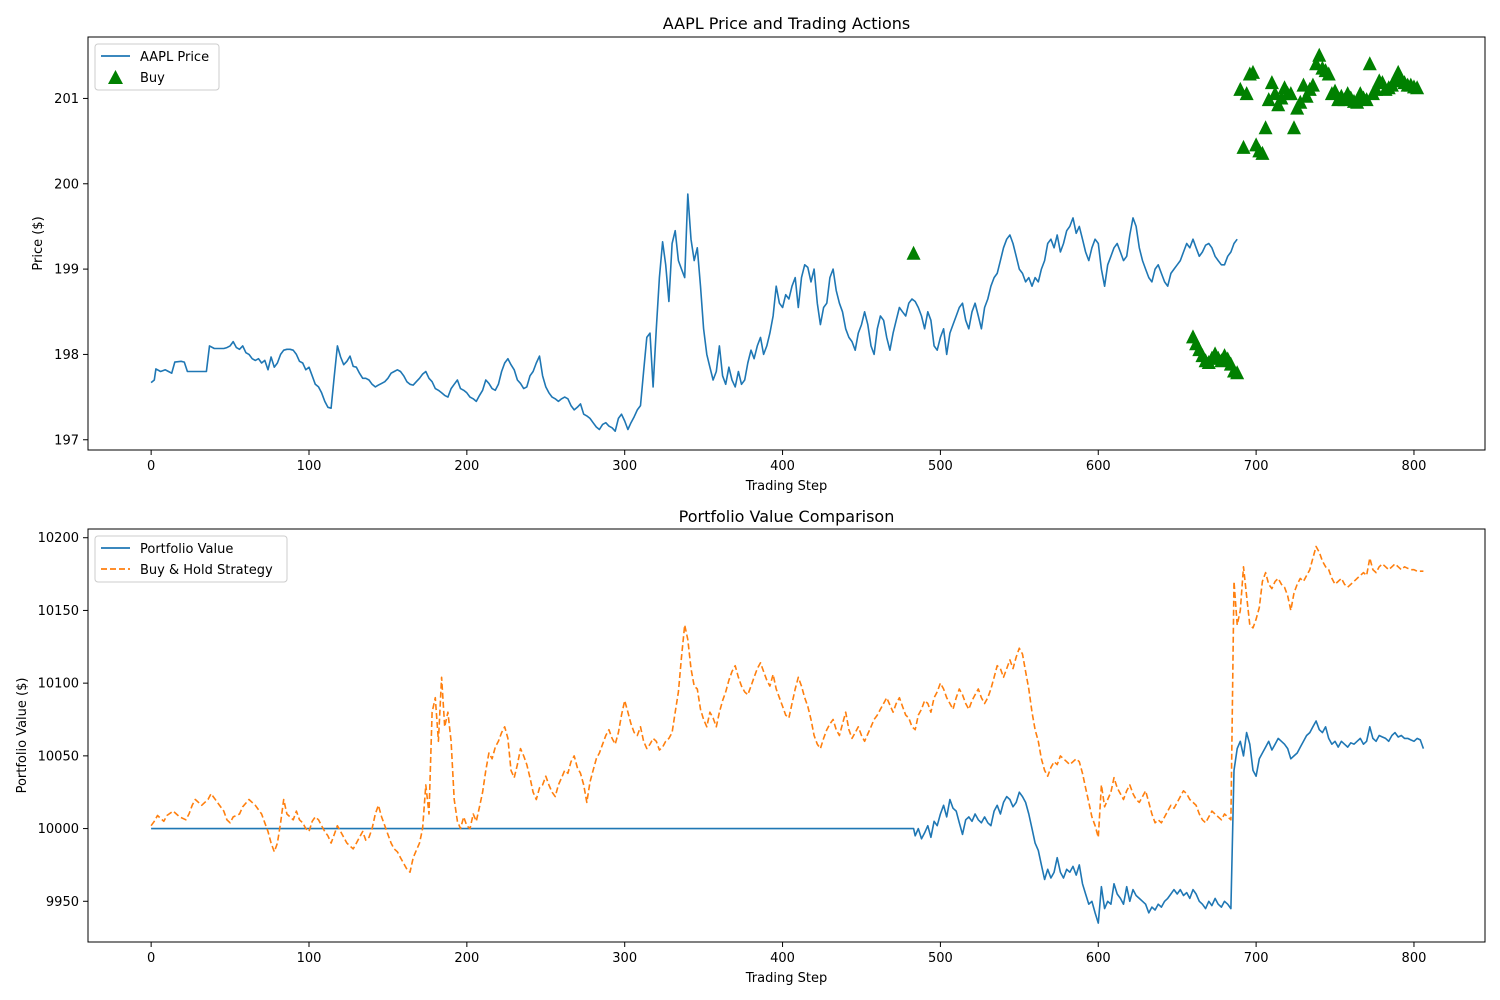  What do you see at coordinates (62, 902) in the screenshot?
I see `y-tick-label: 9950` at bounding box center [62, 902].